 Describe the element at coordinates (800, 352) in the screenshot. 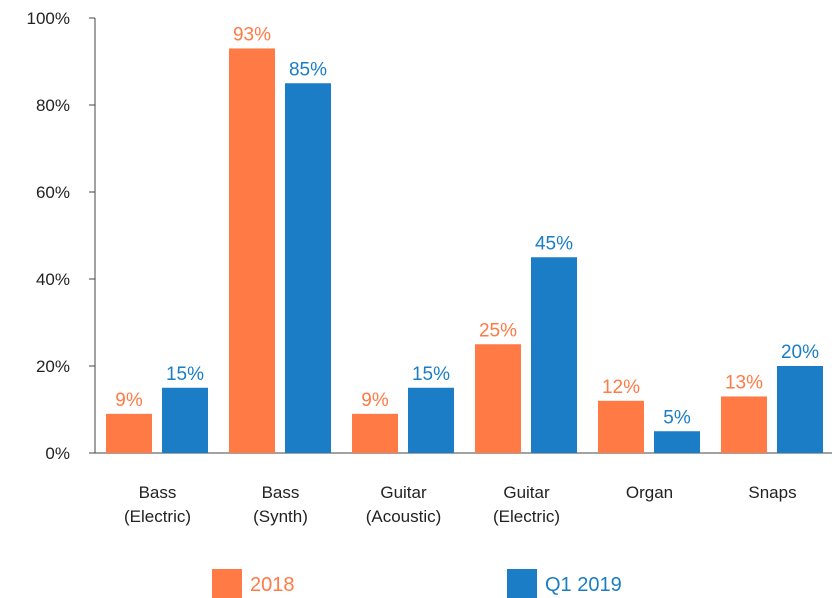

I see `data-label: 20%` at that location.